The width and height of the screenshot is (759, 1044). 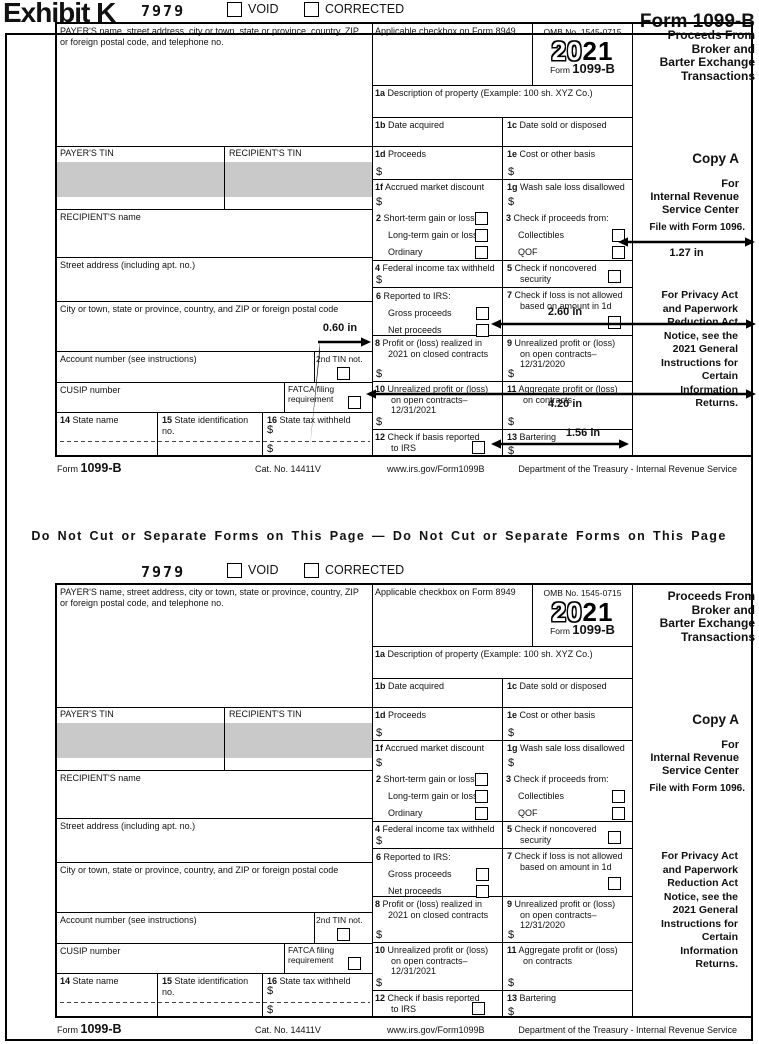 I want to click on privacy-line: Returns., so click(x=716, y=403).